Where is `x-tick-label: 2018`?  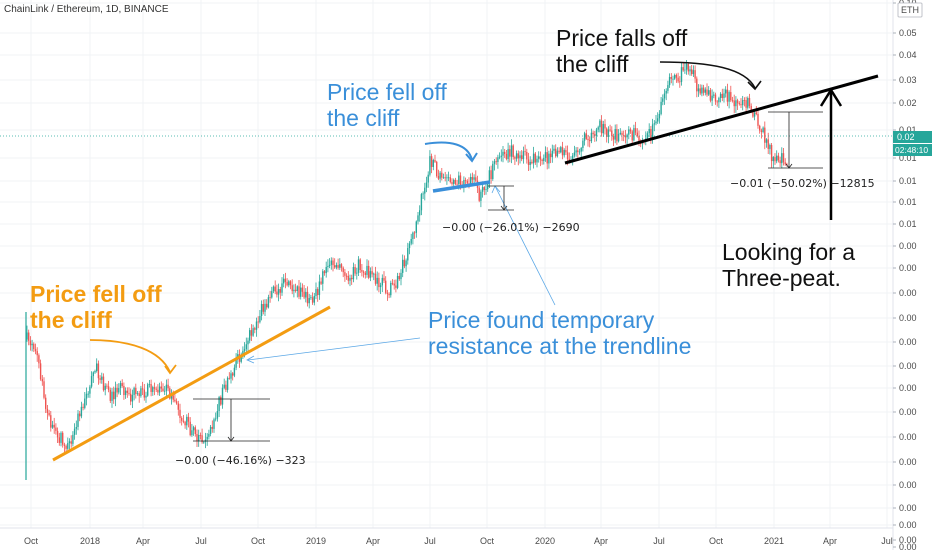 x-tick-label: 2018 is located at coordinates (90, 541).